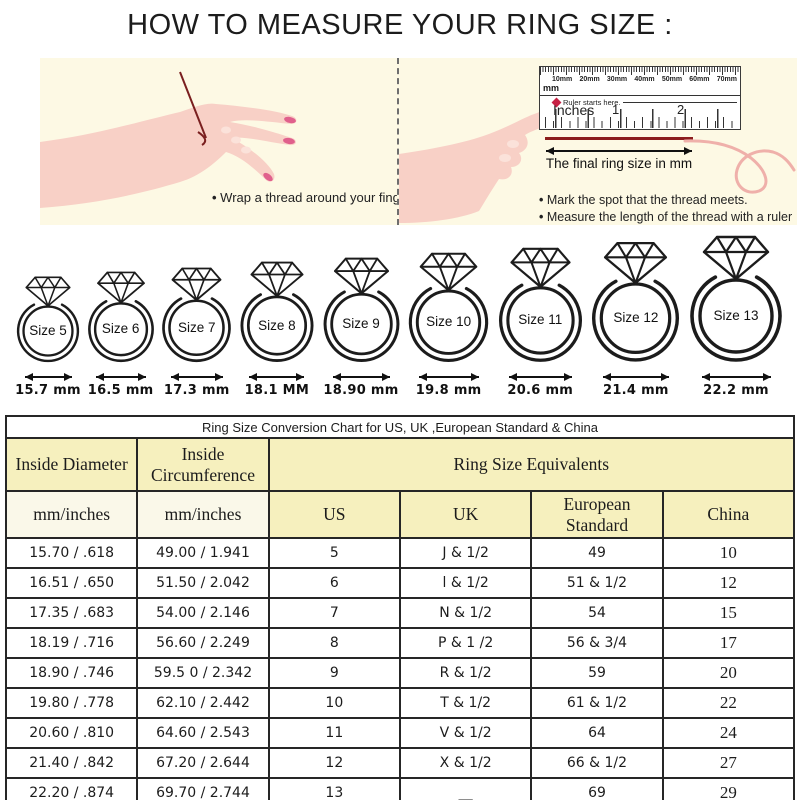 The width and height of the screenshot is (800, 800). I want to click on diamond-ring-illustration: Size 10, so click(448, 310).